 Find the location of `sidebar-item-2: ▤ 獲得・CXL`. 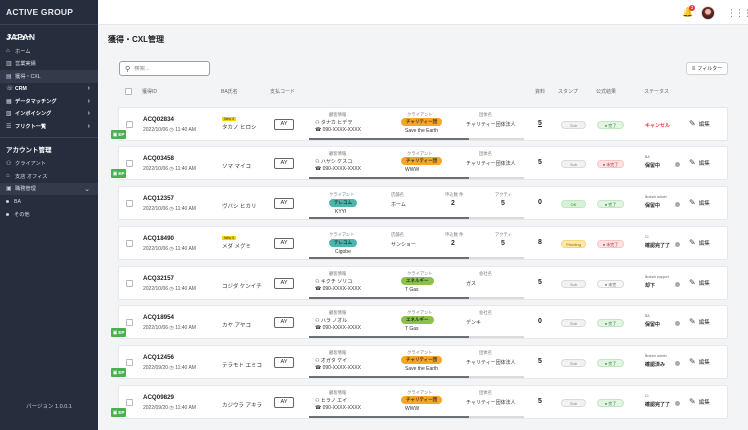

sidebar-item-2: ▤ 獲得・CXL is located at coordinates (49, 76).